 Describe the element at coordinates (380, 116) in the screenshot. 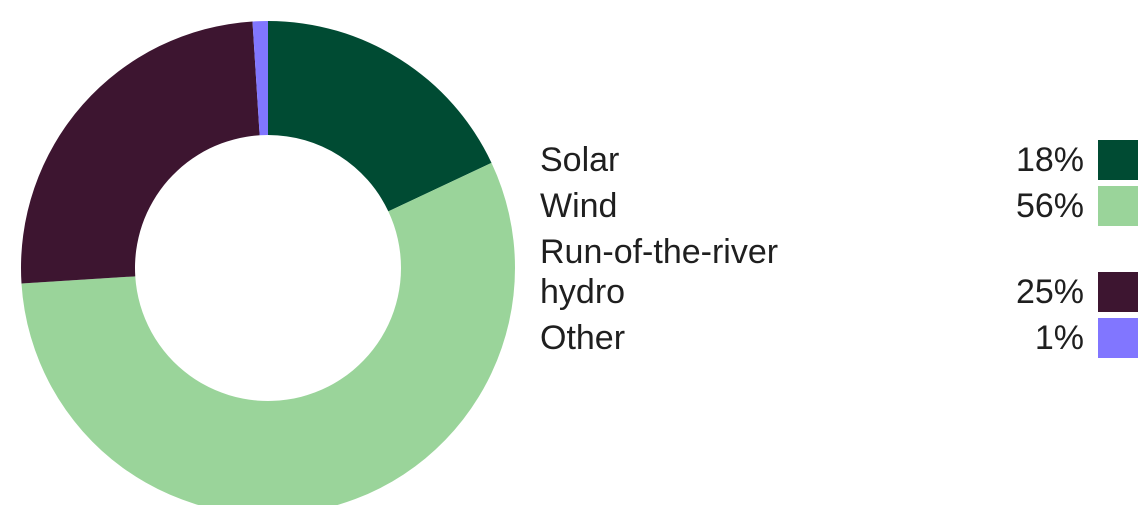

I see `slice-solar` at that location.